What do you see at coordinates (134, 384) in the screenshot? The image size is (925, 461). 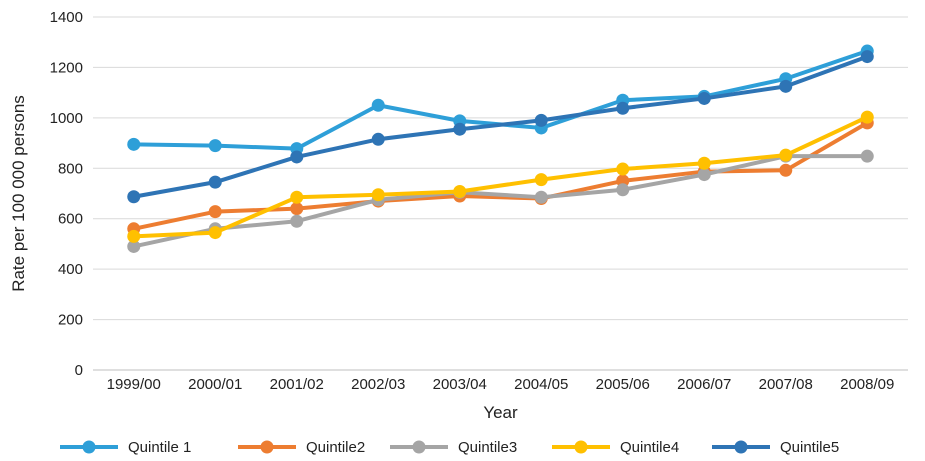 I see `x-tick-label: 1999/00` at bounding box center [134, 384].